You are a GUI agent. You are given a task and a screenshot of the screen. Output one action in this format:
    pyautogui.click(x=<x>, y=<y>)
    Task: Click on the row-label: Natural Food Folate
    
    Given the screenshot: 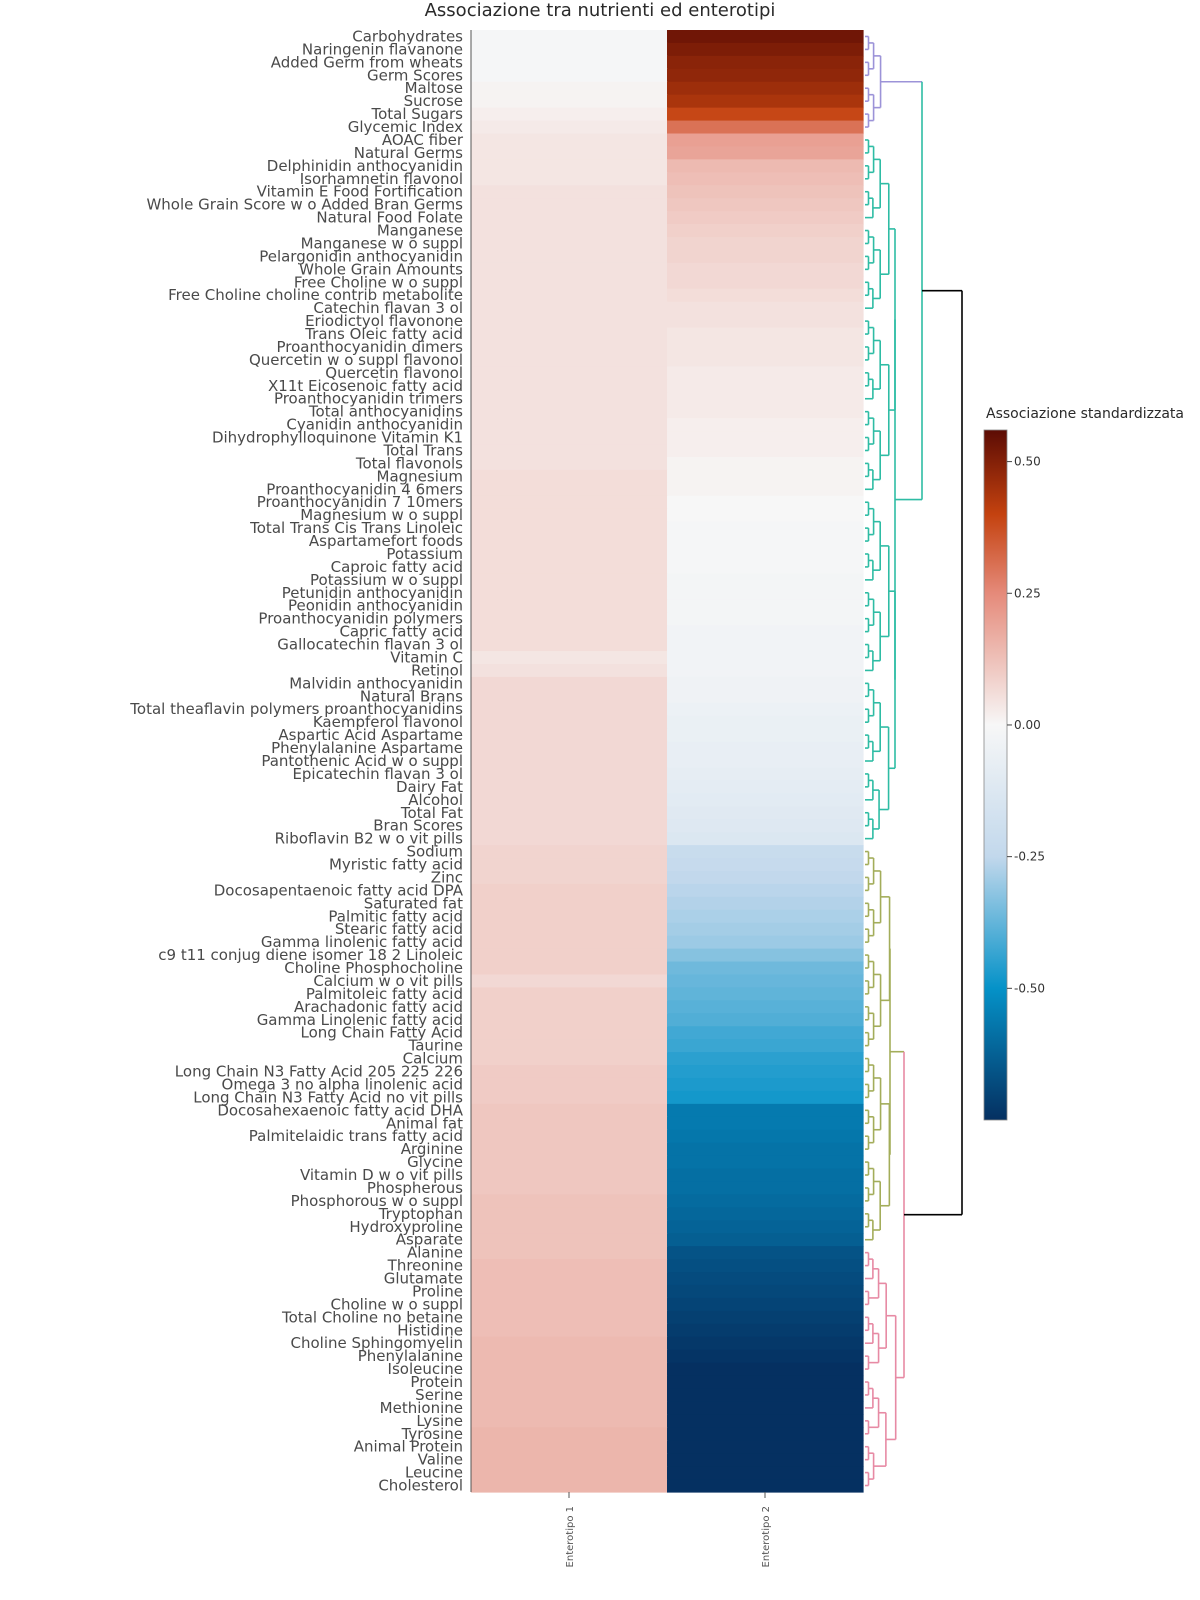 What is the action you would take?
    pyautogui.click(x=389, y=218)
    